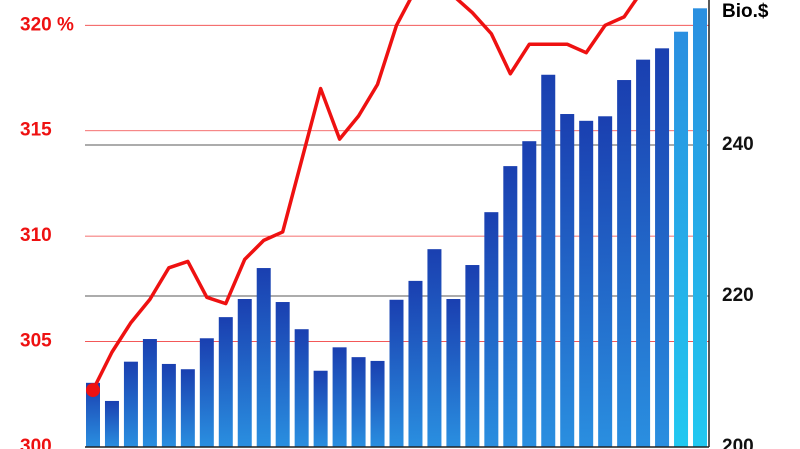 The height and width of the screenshot is (449, 800). Describe the element at coordinates (93, 390) in the screenshot. I see `line-start-dot` at that location.